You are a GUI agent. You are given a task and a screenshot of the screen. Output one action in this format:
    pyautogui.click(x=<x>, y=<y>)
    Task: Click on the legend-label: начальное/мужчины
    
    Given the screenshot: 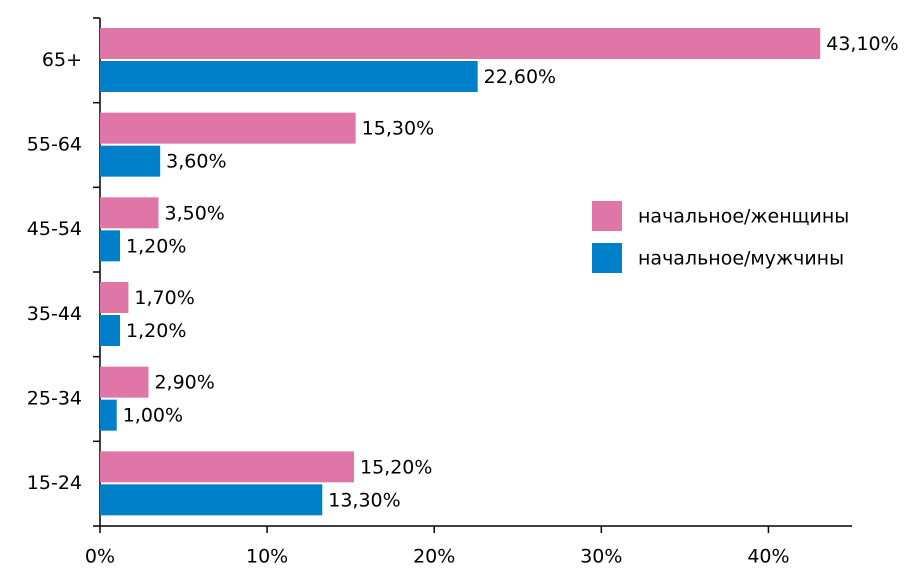 What is the action you would take?
    pyautogui.click(x=741, y=259)
    